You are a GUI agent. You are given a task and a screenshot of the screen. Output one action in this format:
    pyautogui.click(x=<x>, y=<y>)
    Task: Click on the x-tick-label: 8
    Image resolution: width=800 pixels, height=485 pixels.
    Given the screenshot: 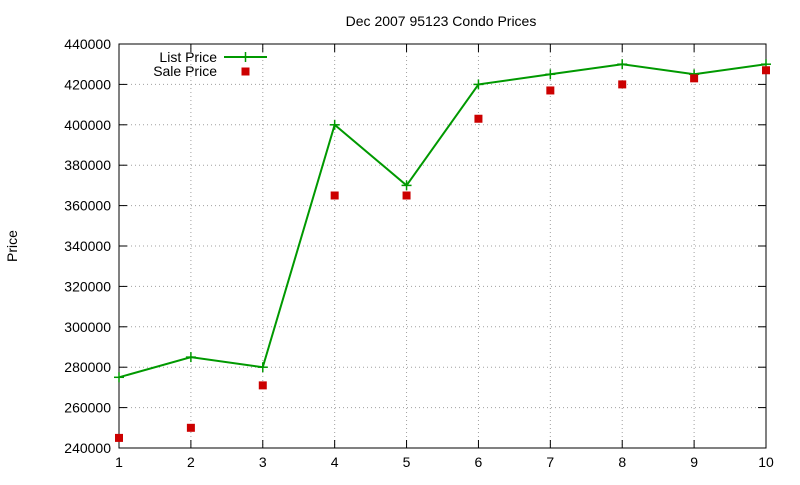 What is the action you would take?
    pyautogui.click(x=622, y=462)
    